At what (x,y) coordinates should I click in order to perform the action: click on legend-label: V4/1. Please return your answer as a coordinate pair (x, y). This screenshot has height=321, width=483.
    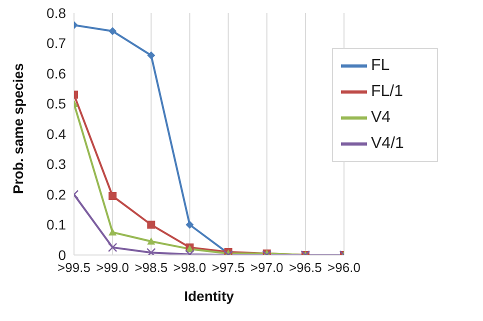
    Looking at the image, I should click on (387, 143).